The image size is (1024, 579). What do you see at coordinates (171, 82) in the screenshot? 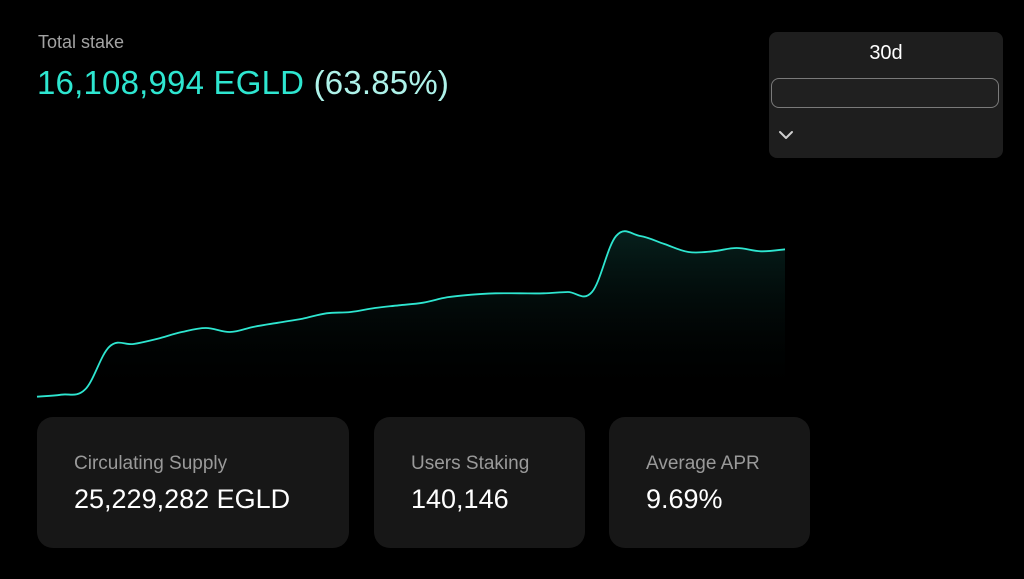
I see `total-stake-amount: 16,108,994 EGLD` at bounding box center [171, 82].